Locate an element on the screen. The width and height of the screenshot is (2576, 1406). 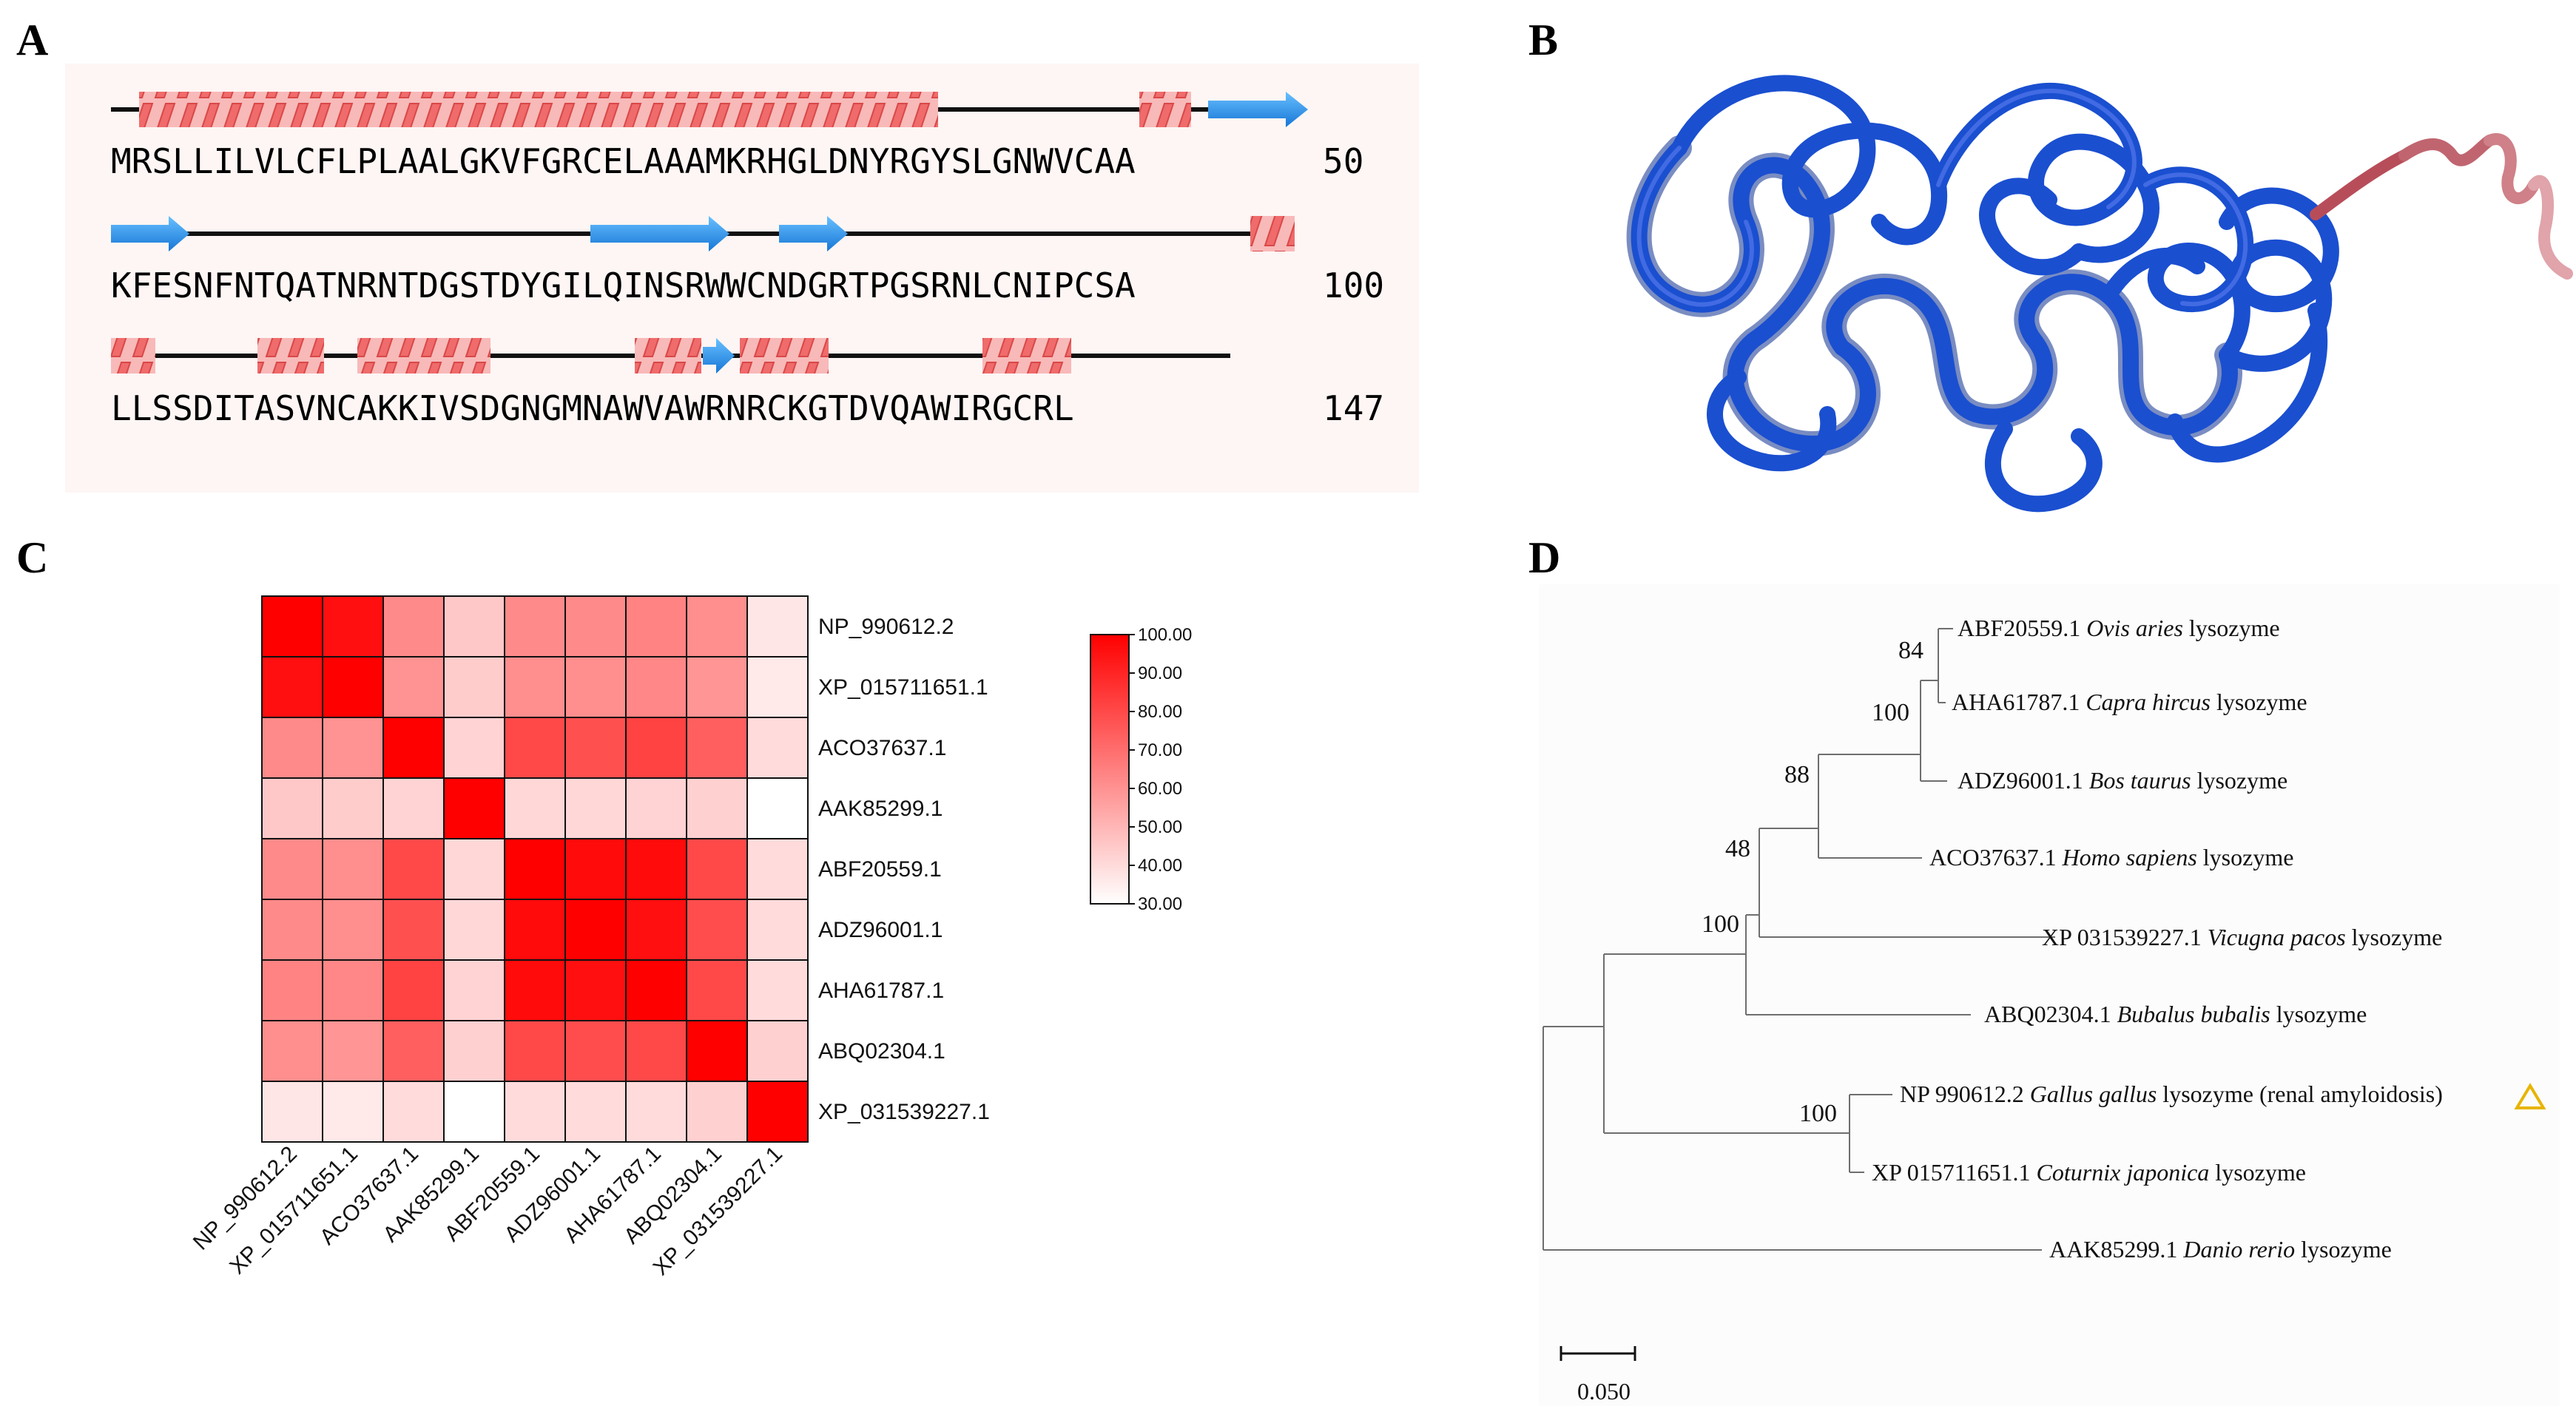
legend-tick-label: 70.00 is located at coordinates (1160, 750).